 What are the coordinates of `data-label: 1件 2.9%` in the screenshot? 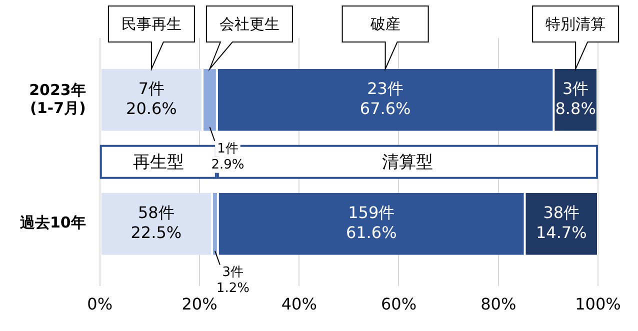 It's located at (227, 156).